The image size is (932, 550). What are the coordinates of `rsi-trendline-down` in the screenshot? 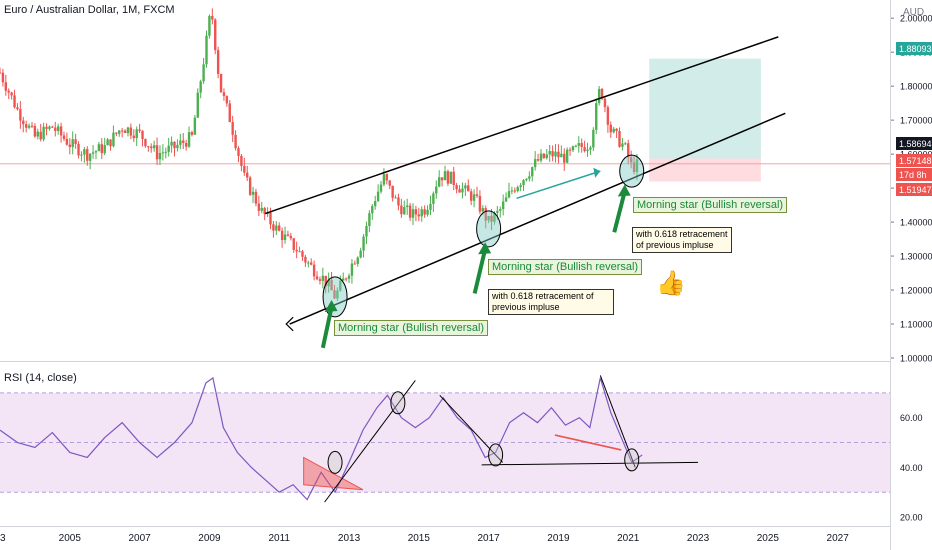 It's located at (471, 428).